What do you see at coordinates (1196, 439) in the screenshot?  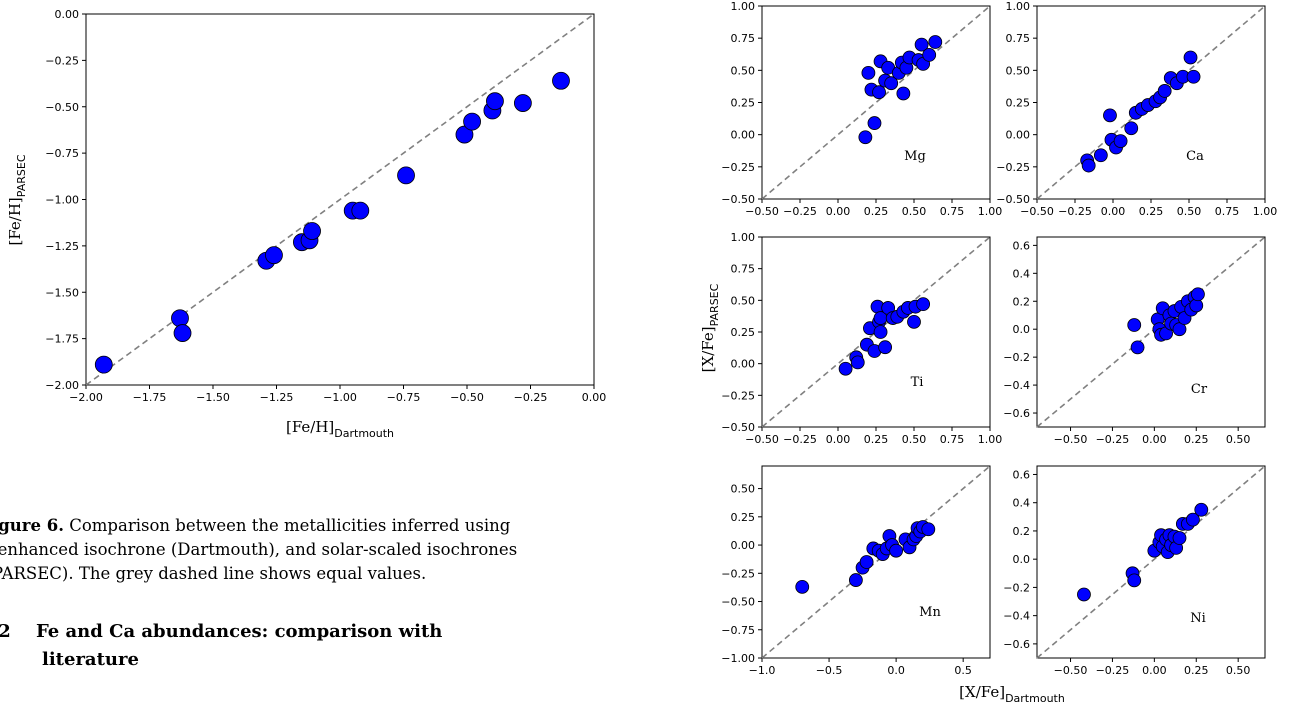 I see `x-tick-label: 0.25` at bounding box center [1196, 439].